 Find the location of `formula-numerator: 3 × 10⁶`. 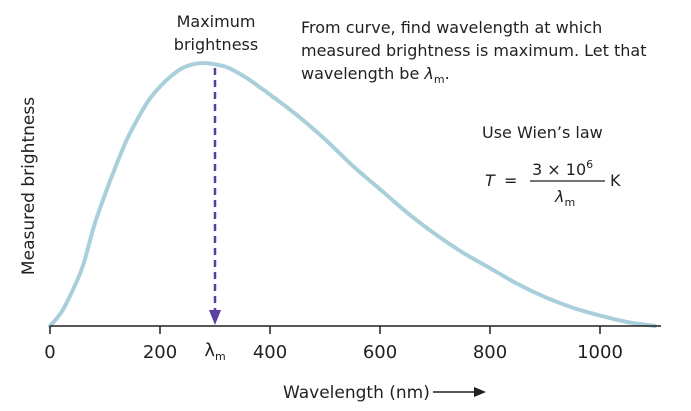

formula-numerator: 3 × 10⁶ is located at coordinates (562, 168).